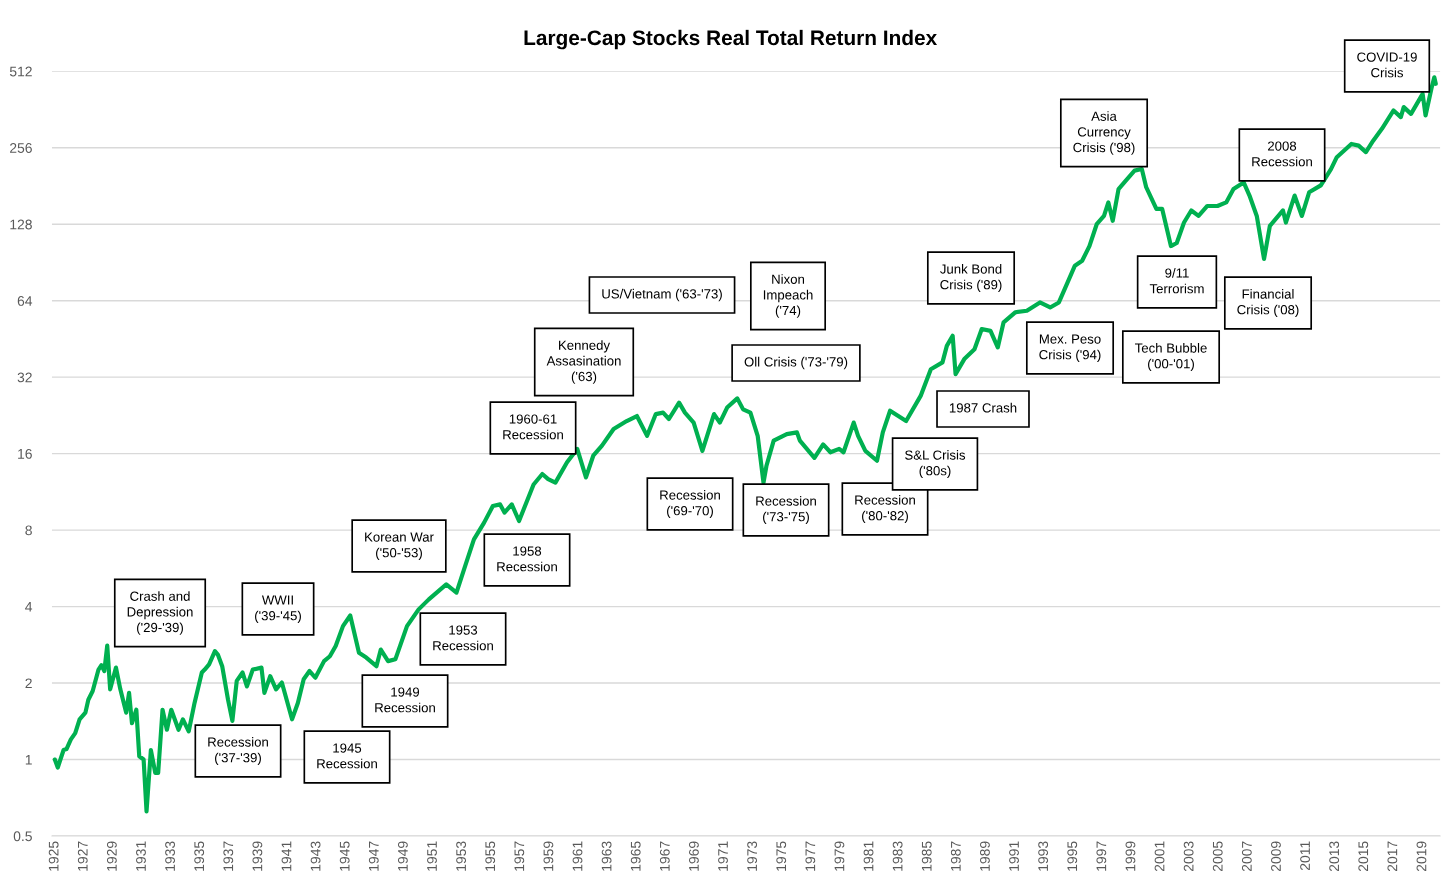 This screenshot has width=1443, height=880. What do you see at coordinates (897, 856) in the screenshot?
I see `x-tick-label: 1983` at bounding box center [897, 856].